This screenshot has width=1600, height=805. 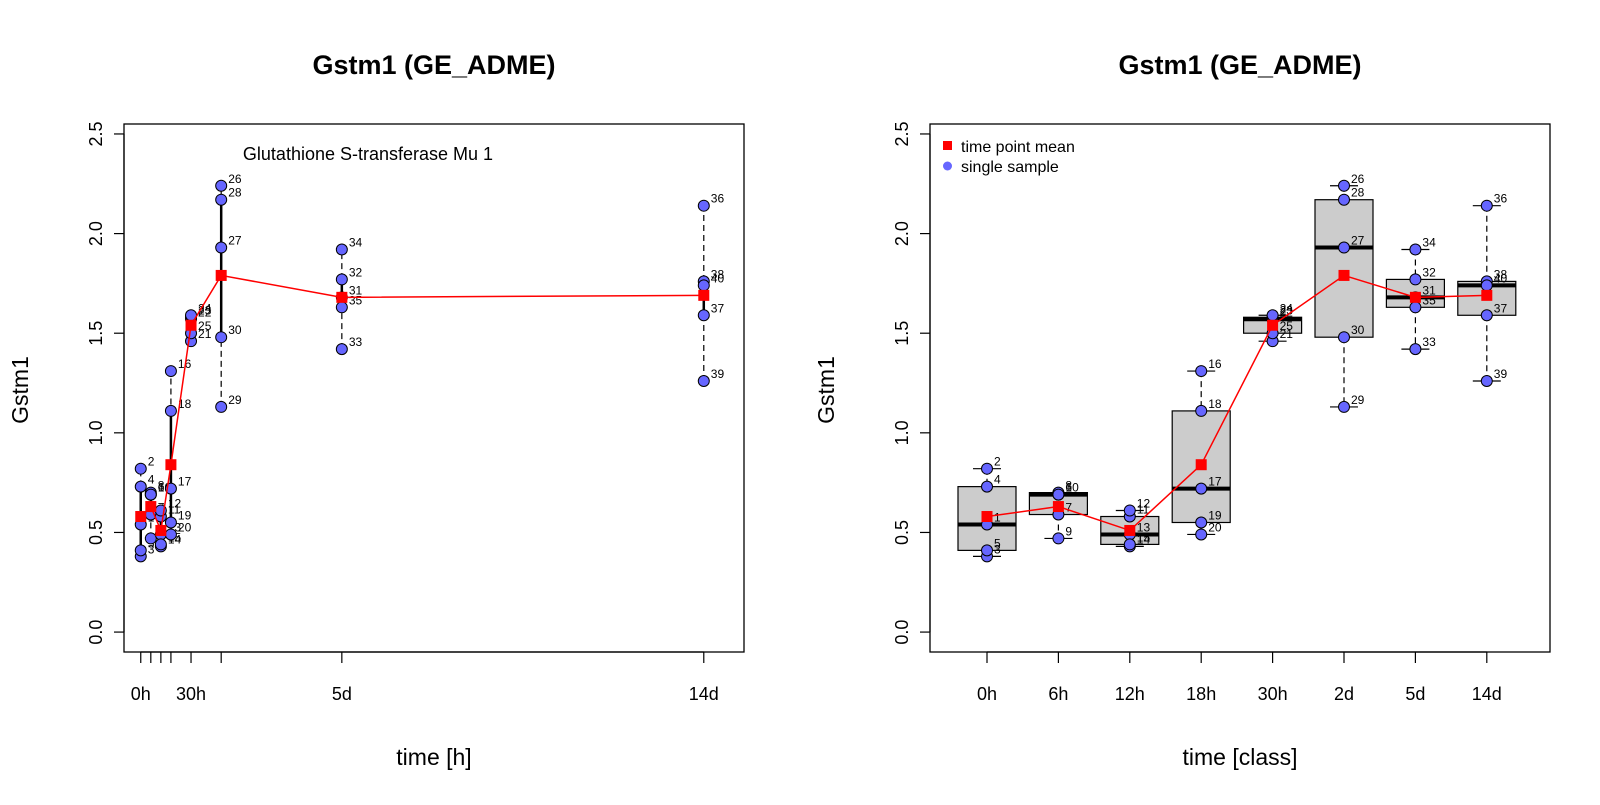 I want to click on sample-label: 19, so click(x=1215, y=515).